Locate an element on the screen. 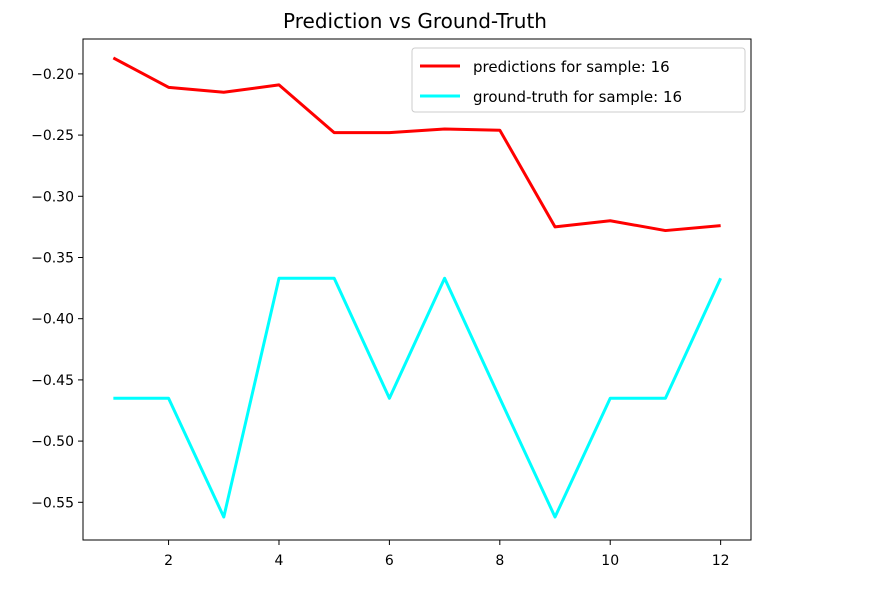 This screenshot has height=602, width=890. x-tick-label: 10 is located at coordinates (610, 561).